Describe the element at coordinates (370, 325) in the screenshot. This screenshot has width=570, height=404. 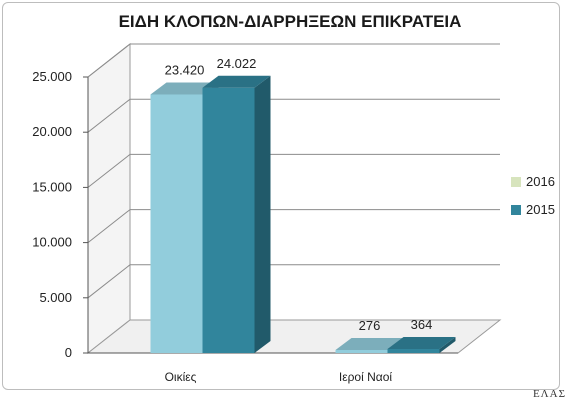
I see `data-label: 276` at that location.